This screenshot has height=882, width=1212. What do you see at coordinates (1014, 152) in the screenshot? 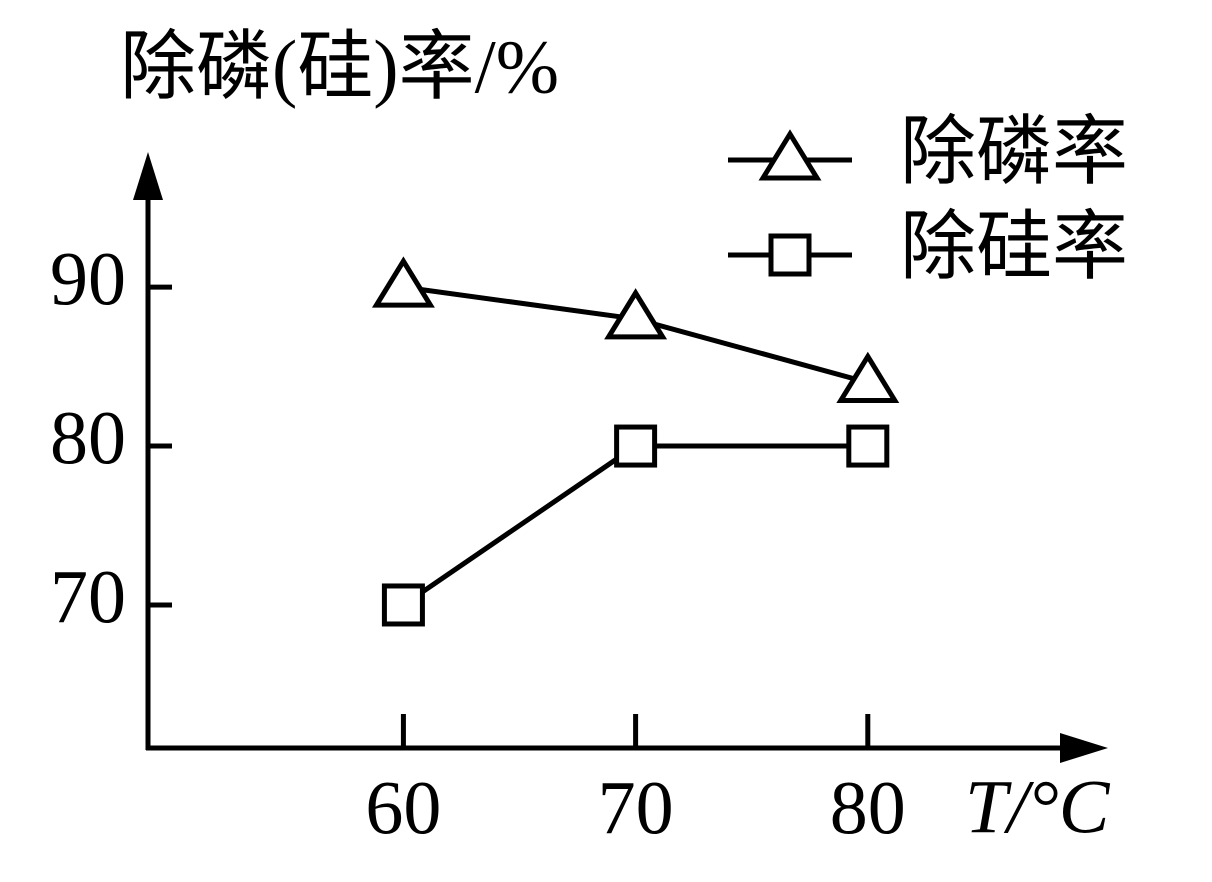
I see `legend-label: 除磷率` at bounding box center [1014, 152].